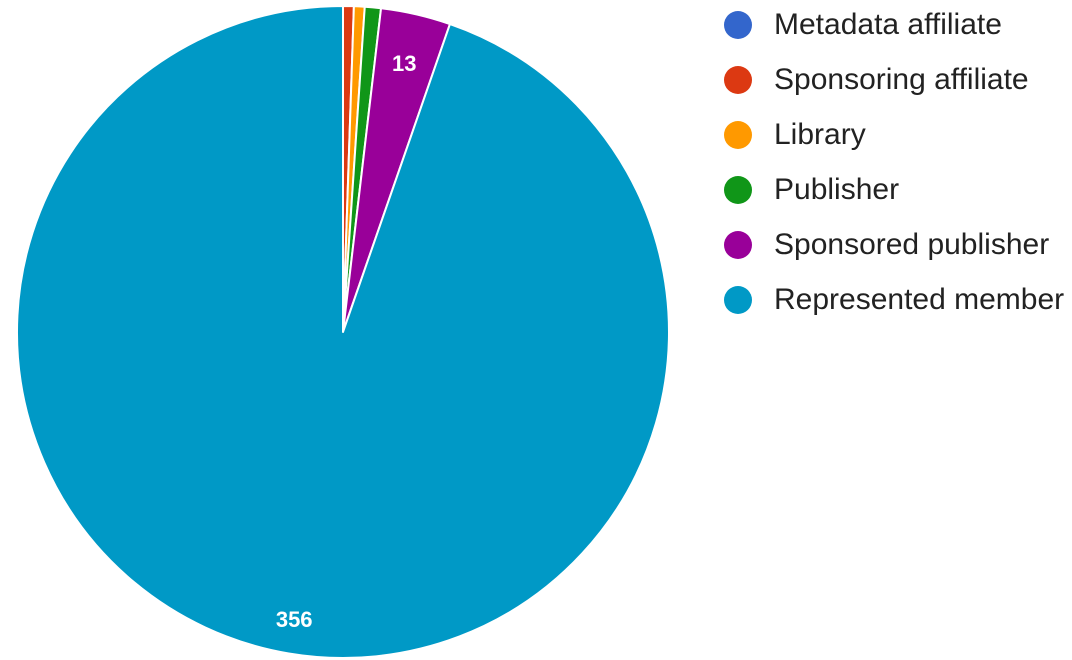 Image resolution: width=1072 pixels, height=660 pixels. Describe the element at coordinates (738, 80) in the screenshot. I see `legend-swatch-sponsoring-affiliate` at that location.